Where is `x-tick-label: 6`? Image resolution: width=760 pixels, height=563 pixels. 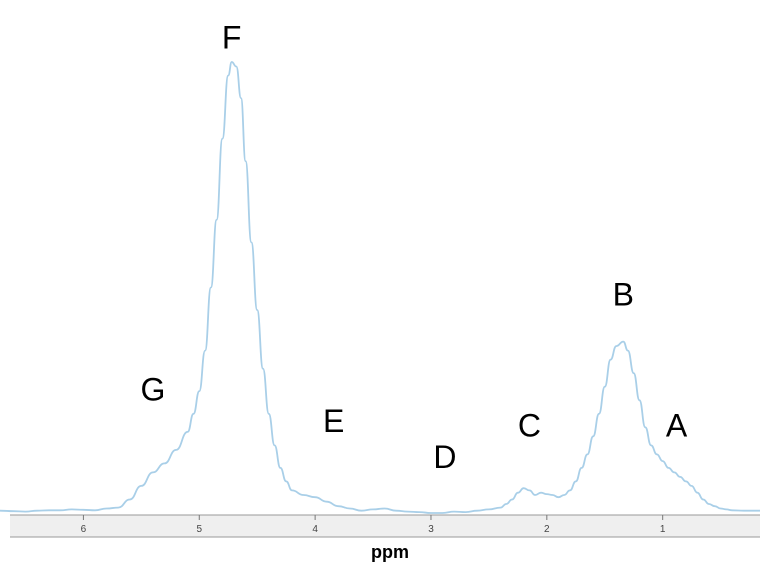
x-tick-label: 6 is located at coordinates (84, 529).